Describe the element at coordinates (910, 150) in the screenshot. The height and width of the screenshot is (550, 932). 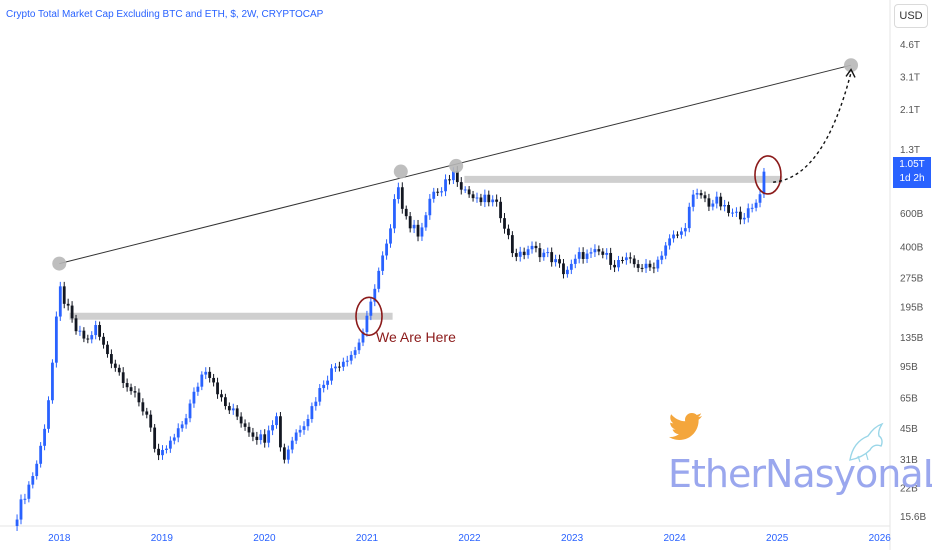
I see `y-tick-label: 1.3T` at that location.